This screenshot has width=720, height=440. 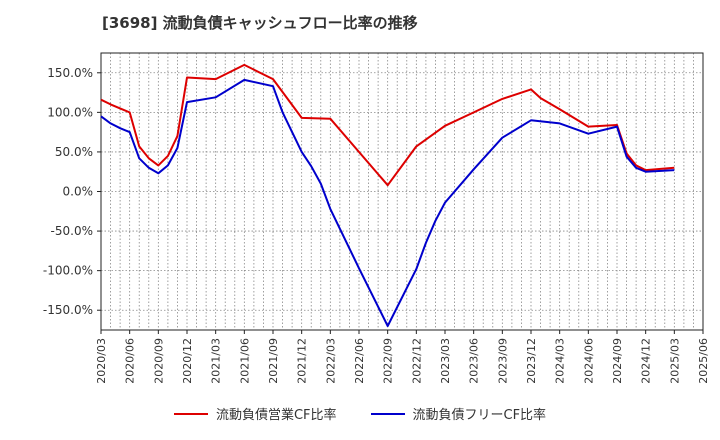 What do you see at coordinates (158, 361) in the screenshot?
I see `x-tick-label: 2020/09` at bounding box center [158, 361].